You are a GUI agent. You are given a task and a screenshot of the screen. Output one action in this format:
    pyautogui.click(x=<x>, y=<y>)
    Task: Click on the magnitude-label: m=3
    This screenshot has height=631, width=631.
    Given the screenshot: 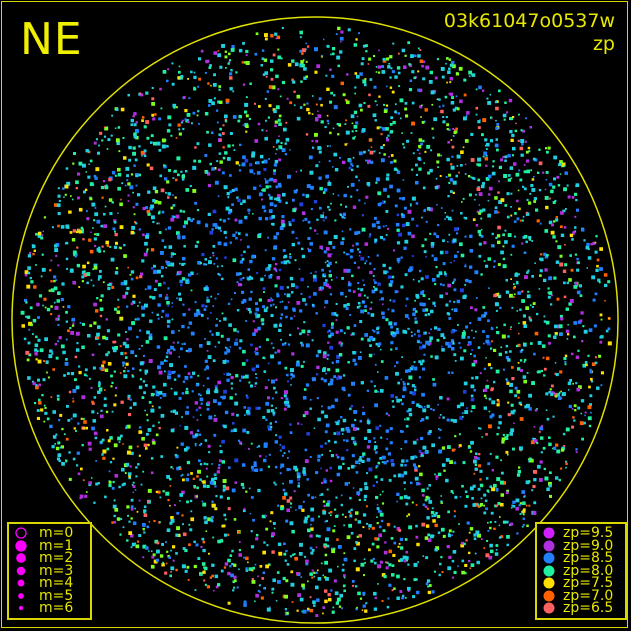 What is the action you would take?
    pyautogui.click(x=56, y=570)
    